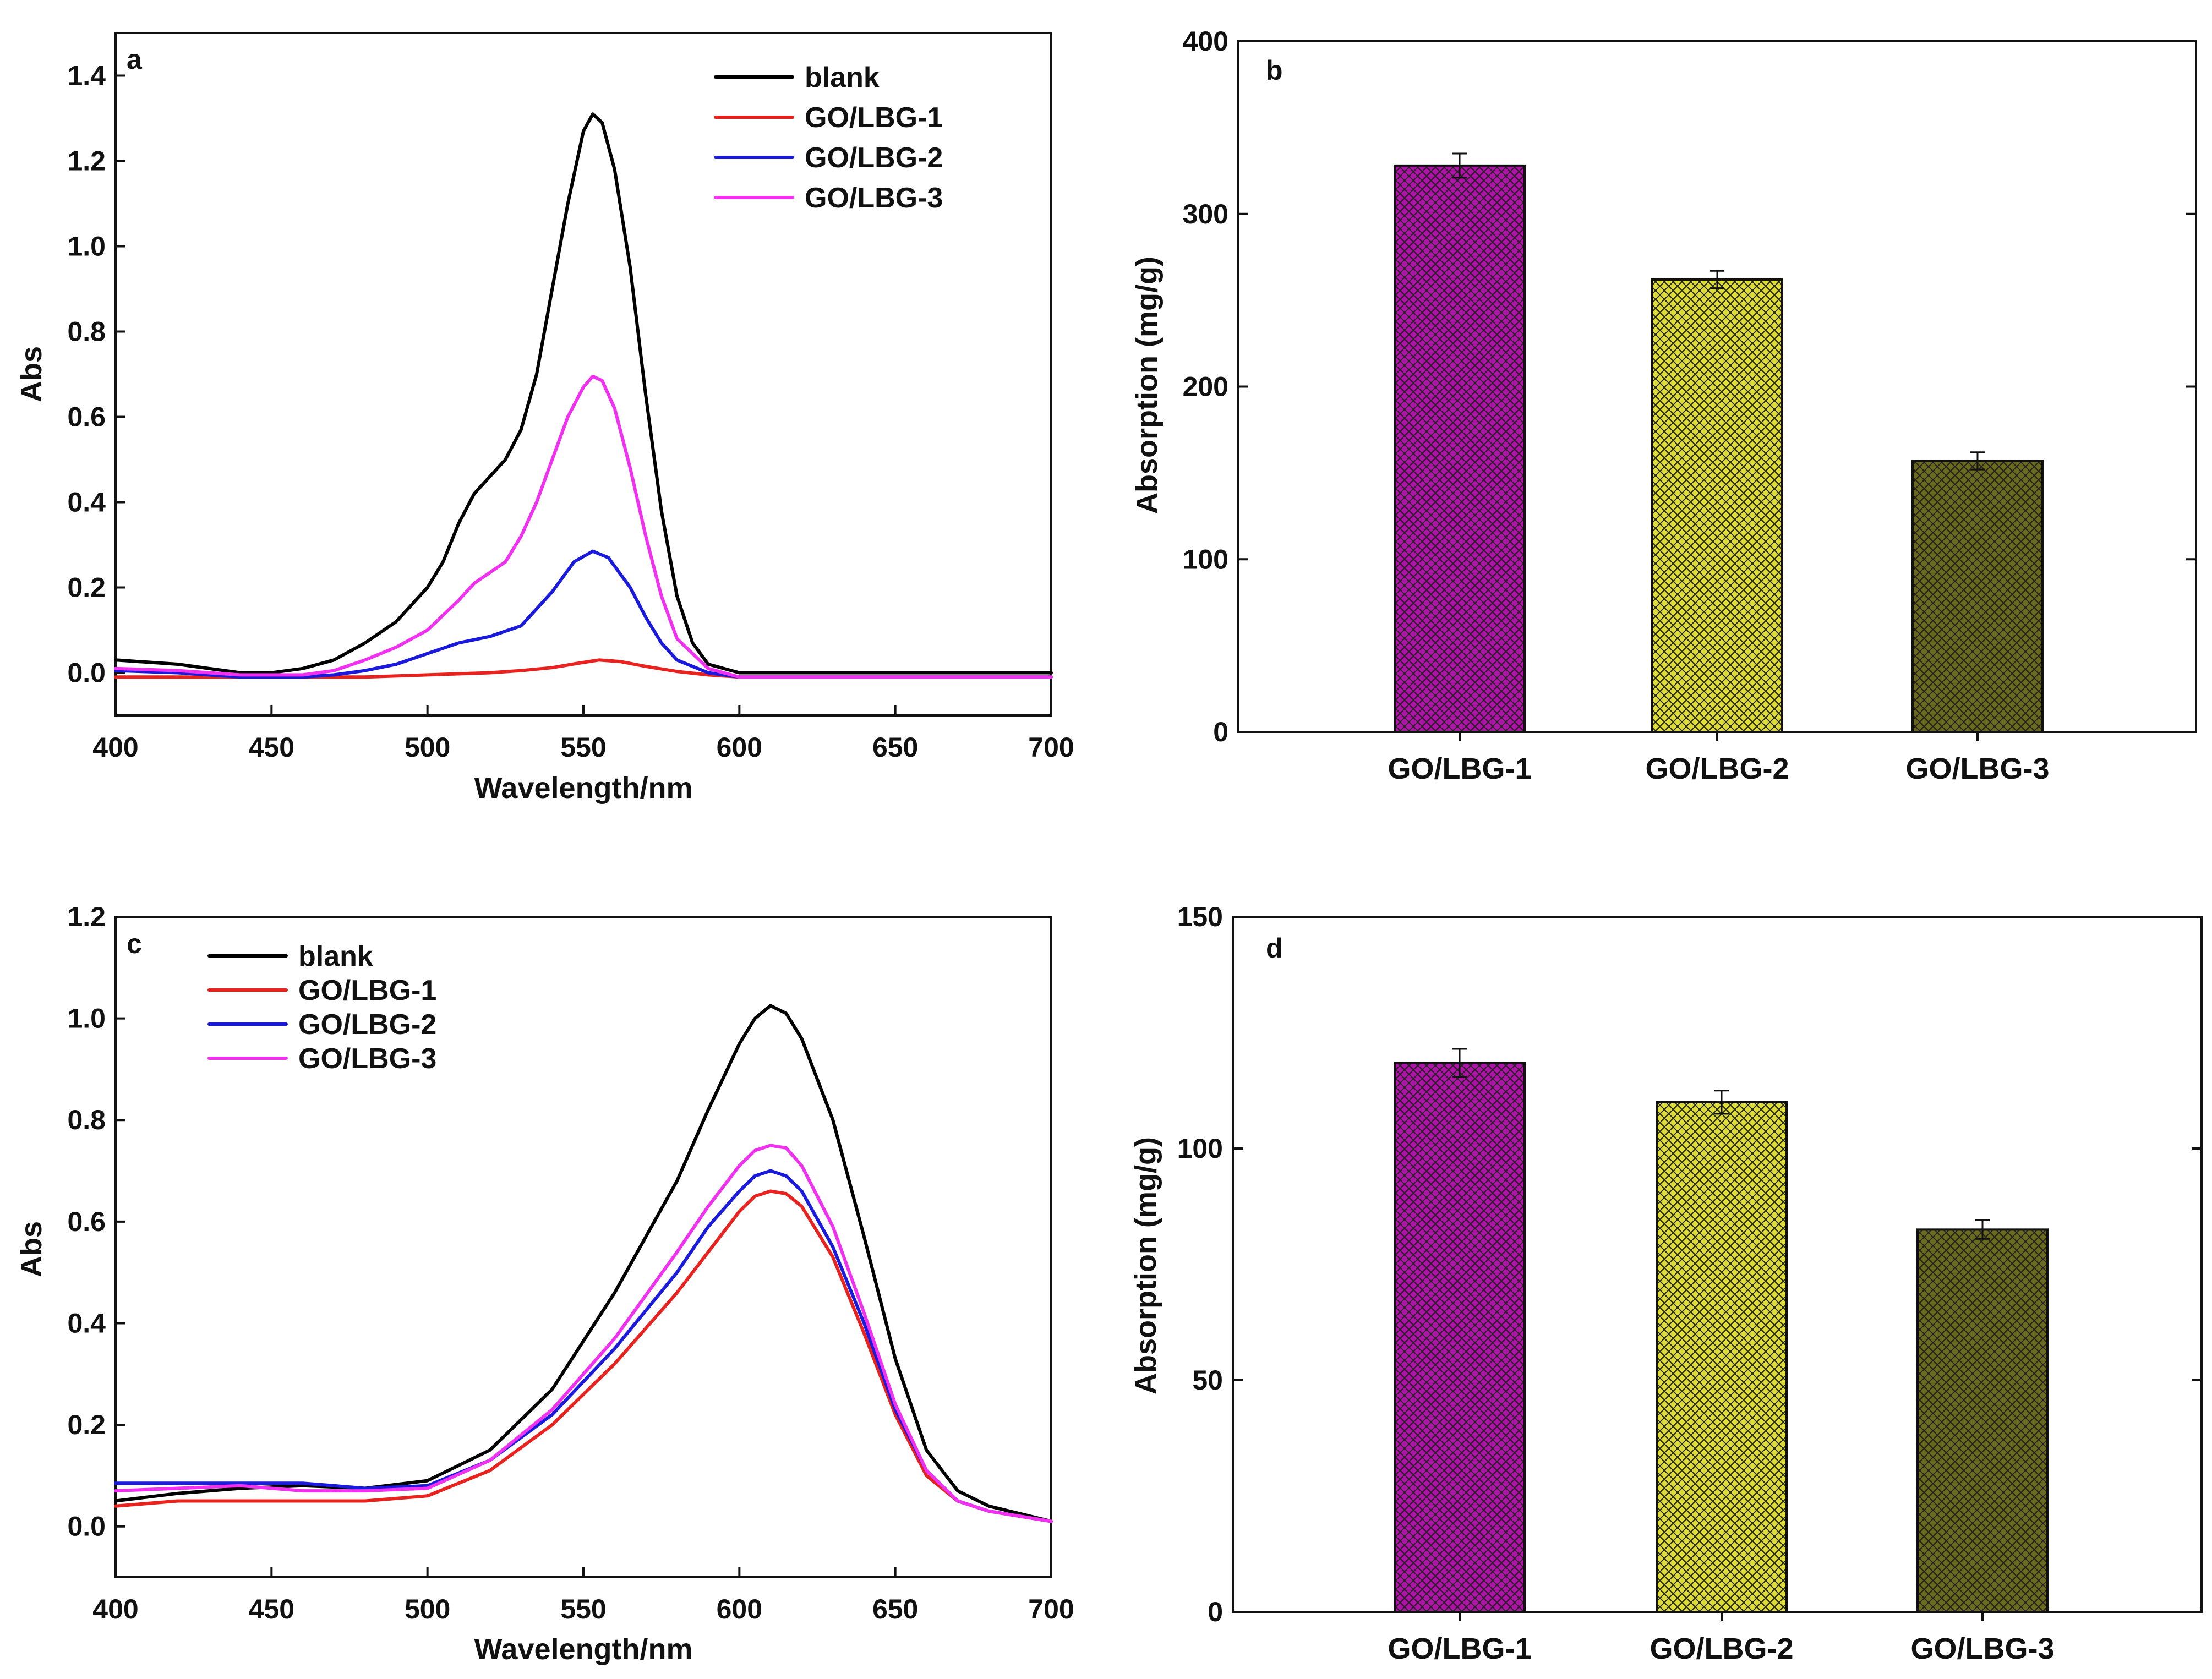 The height and width of the screenshot is (1679, 2212). I want to click on panel-d-letter: d, so click(1274, 948).